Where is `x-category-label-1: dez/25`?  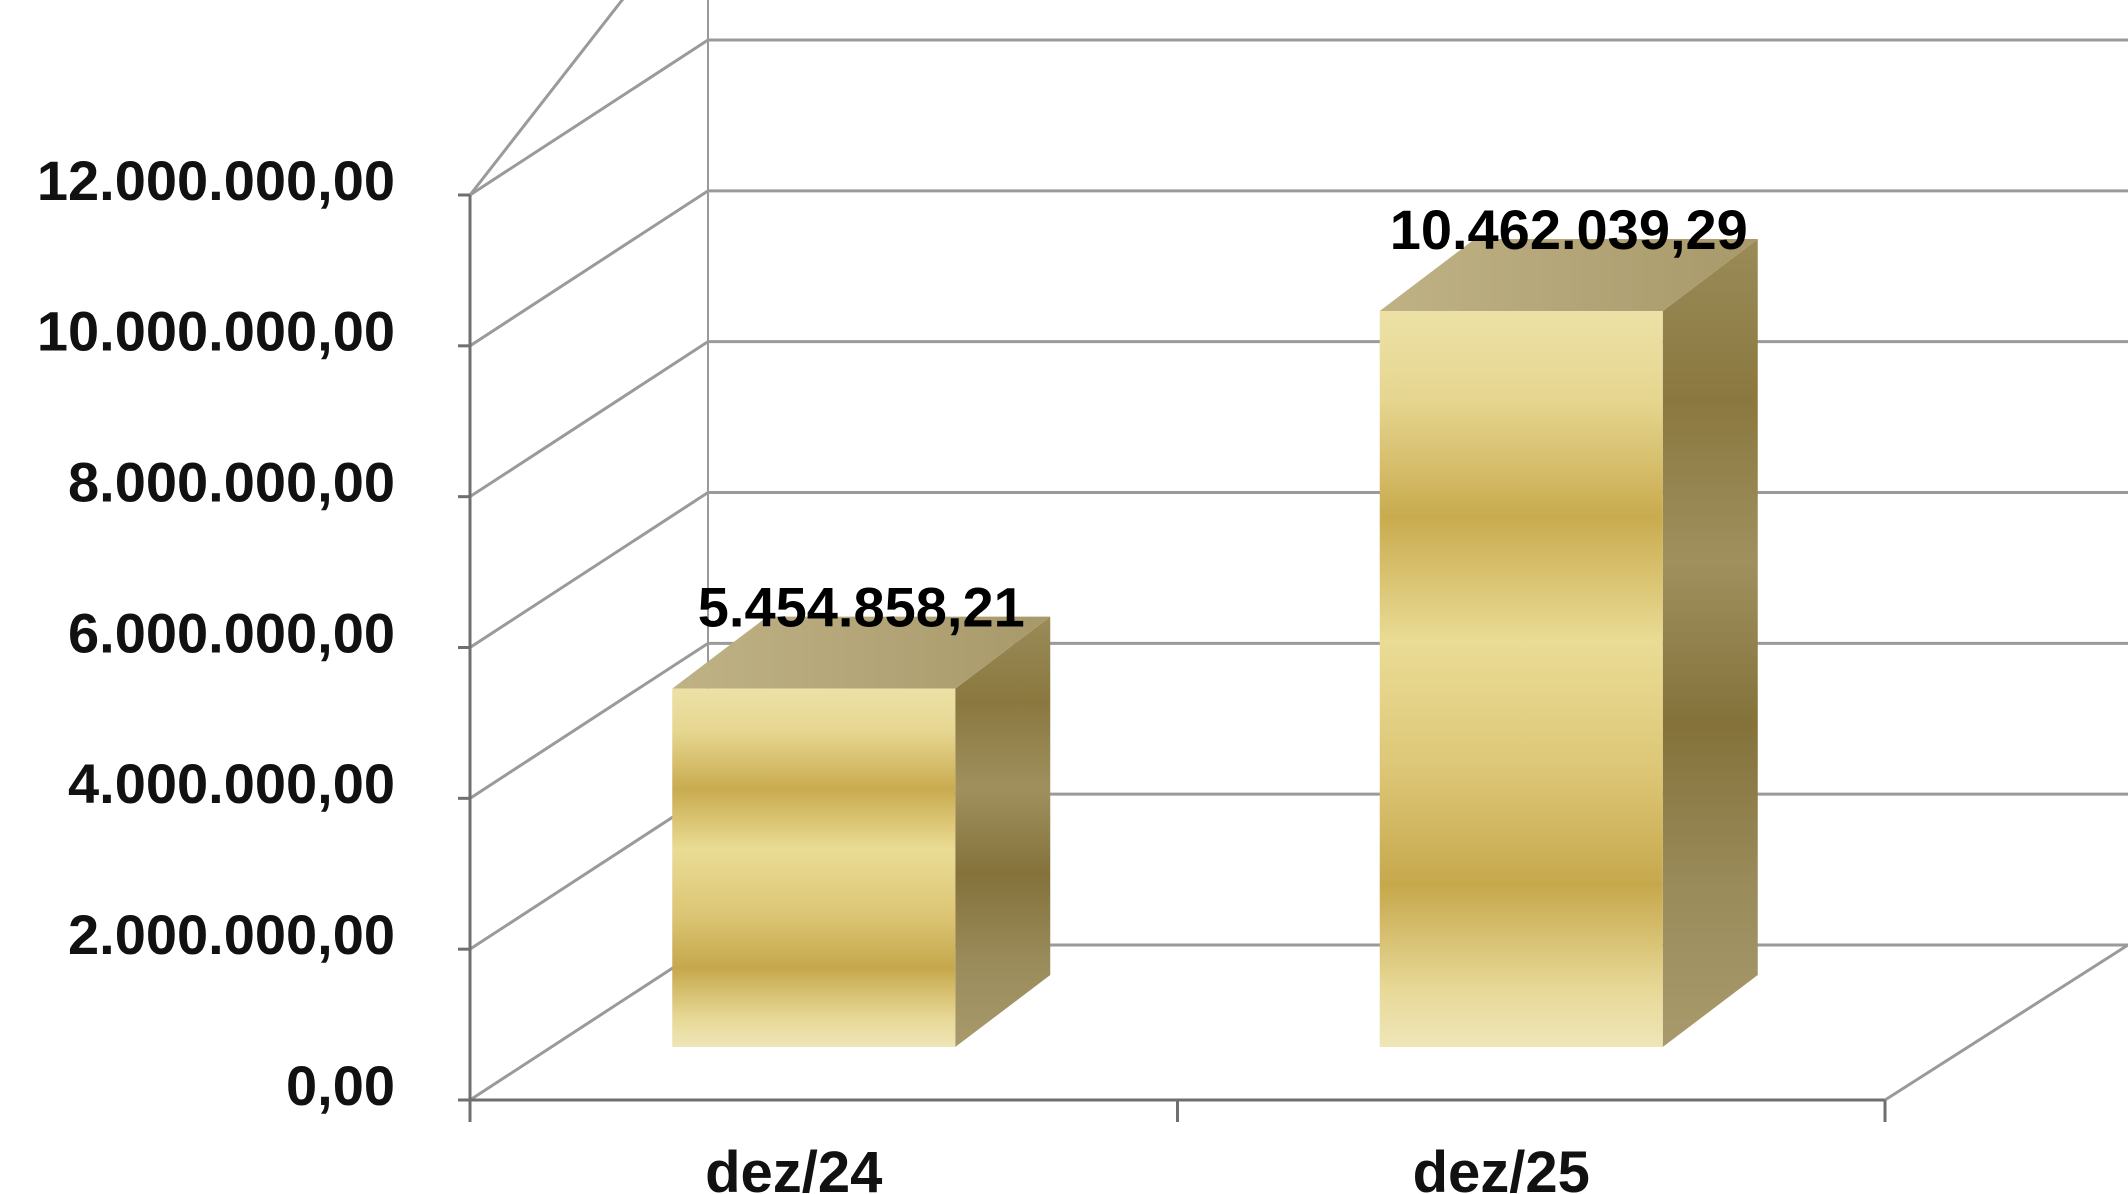 x-category-label-1: dez/25 is located at coordinates (1501, 1167).